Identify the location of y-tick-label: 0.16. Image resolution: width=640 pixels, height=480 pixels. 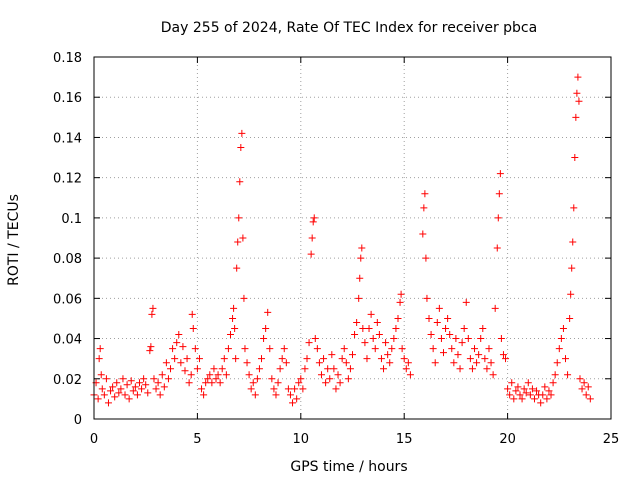
(67, 98).